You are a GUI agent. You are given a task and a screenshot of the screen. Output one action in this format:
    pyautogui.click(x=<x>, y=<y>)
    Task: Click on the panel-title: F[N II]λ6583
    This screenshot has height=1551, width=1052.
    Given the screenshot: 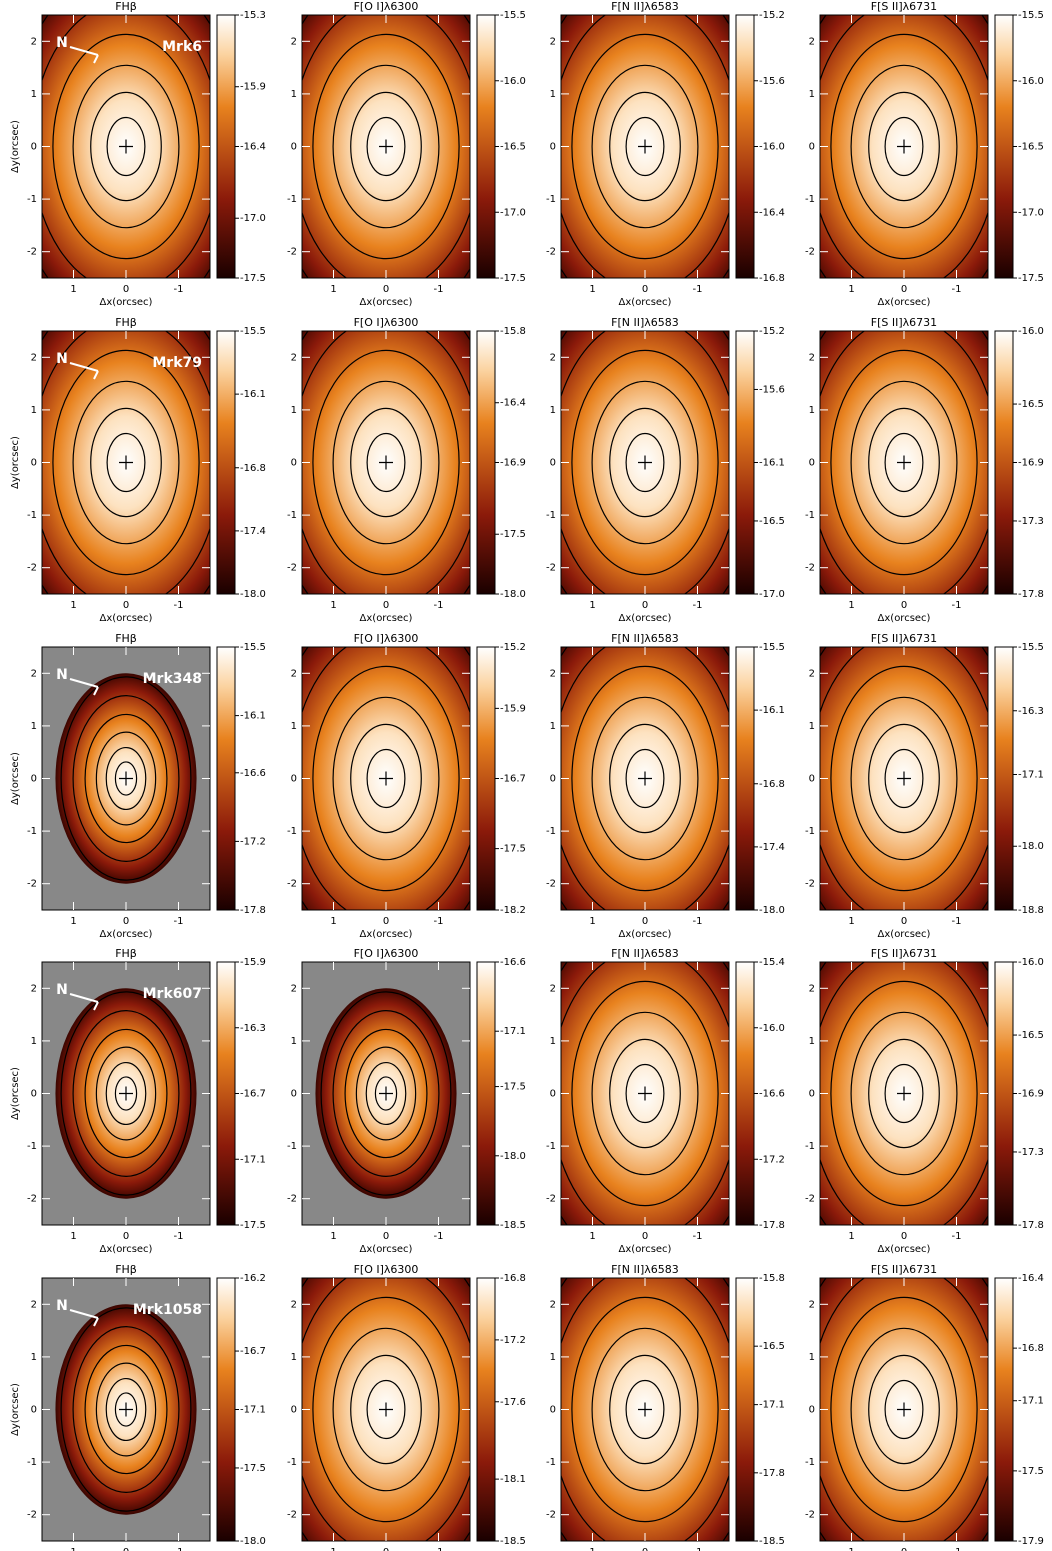 What is the action you would take?
    pyautogui.click(x=645, y=638)
    